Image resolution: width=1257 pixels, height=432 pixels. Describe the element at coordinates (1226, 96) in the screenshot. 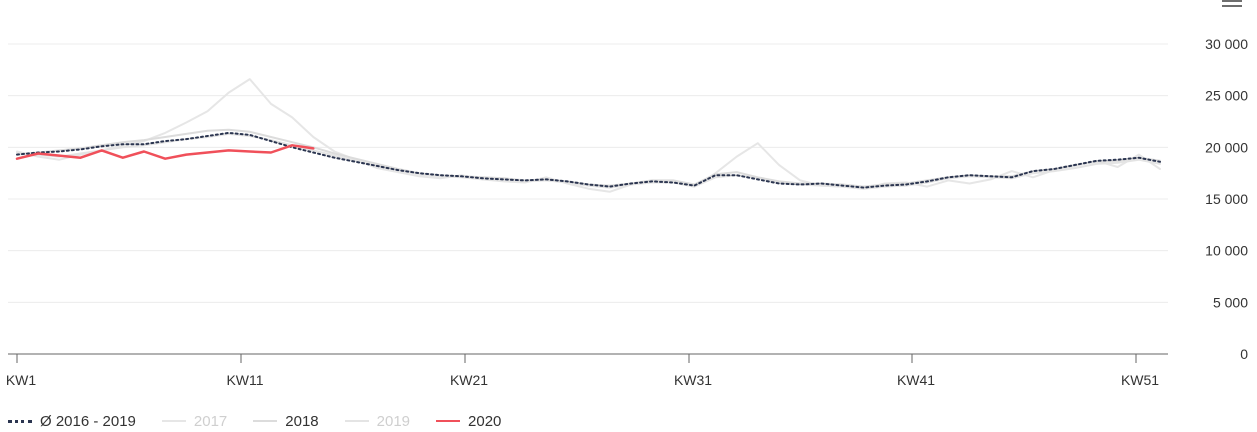

I see `y-tick-label: 25 000` at that location.